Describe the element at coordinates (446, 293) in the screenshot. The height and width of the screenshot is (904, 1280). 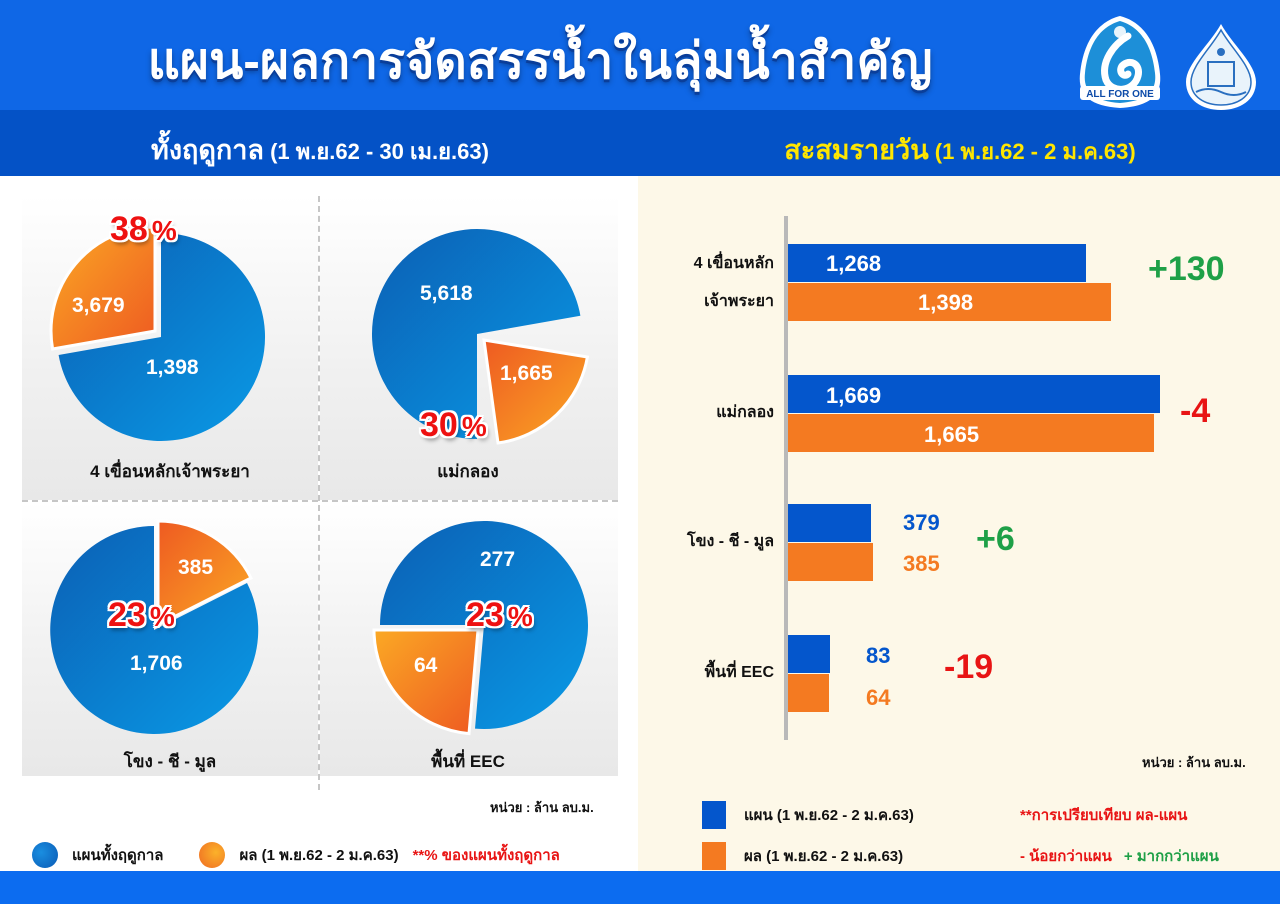
I see `pie-value-blue: 5,618` at that location.